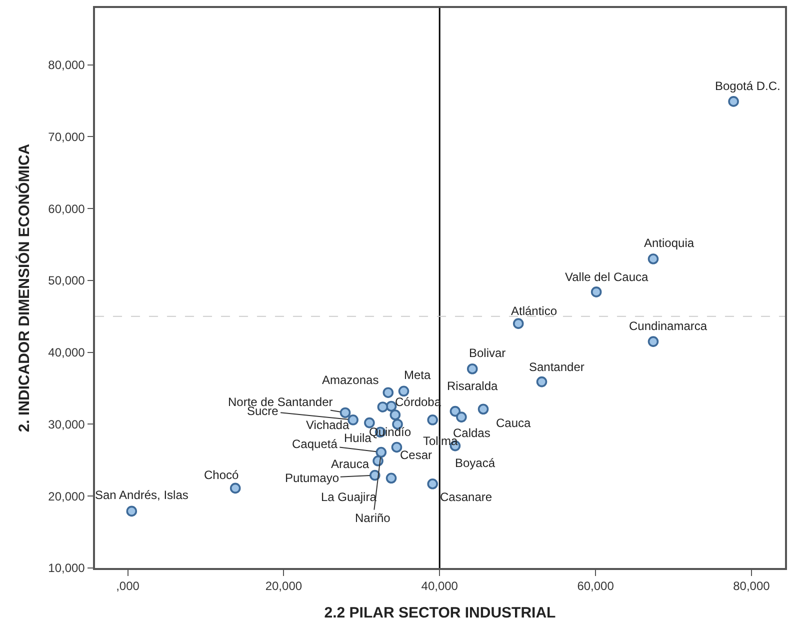 This screenshot has height=632, width=790. What do you see at coordinates (67, 137) in the screenshot?
I see `y-tick-label: 70,000` at bounding box center [67, 137].